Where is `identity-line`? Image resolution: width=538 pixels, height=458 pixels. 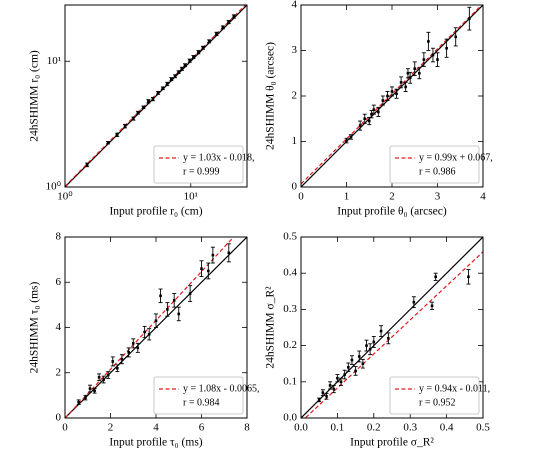 identity-line is located at coordinates (392, 327).